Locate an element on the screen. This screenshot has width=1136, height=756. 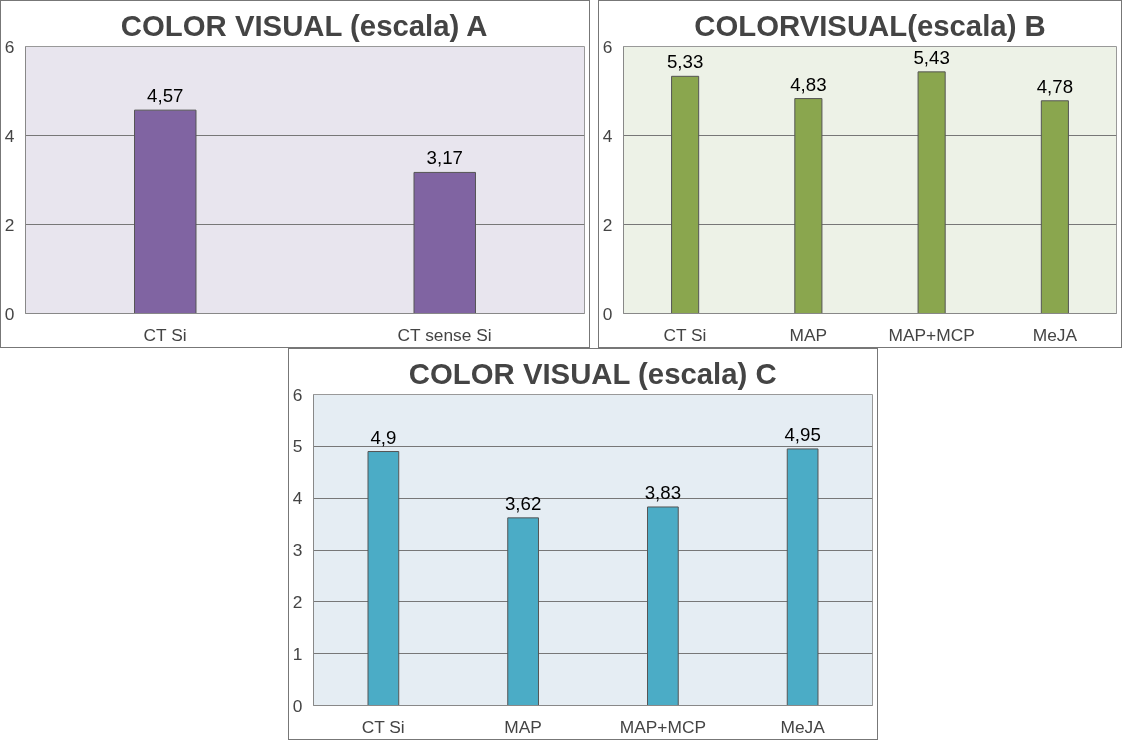
chart-title: COLOR VISUAL (escala) A is located at coordinates (304, 25).